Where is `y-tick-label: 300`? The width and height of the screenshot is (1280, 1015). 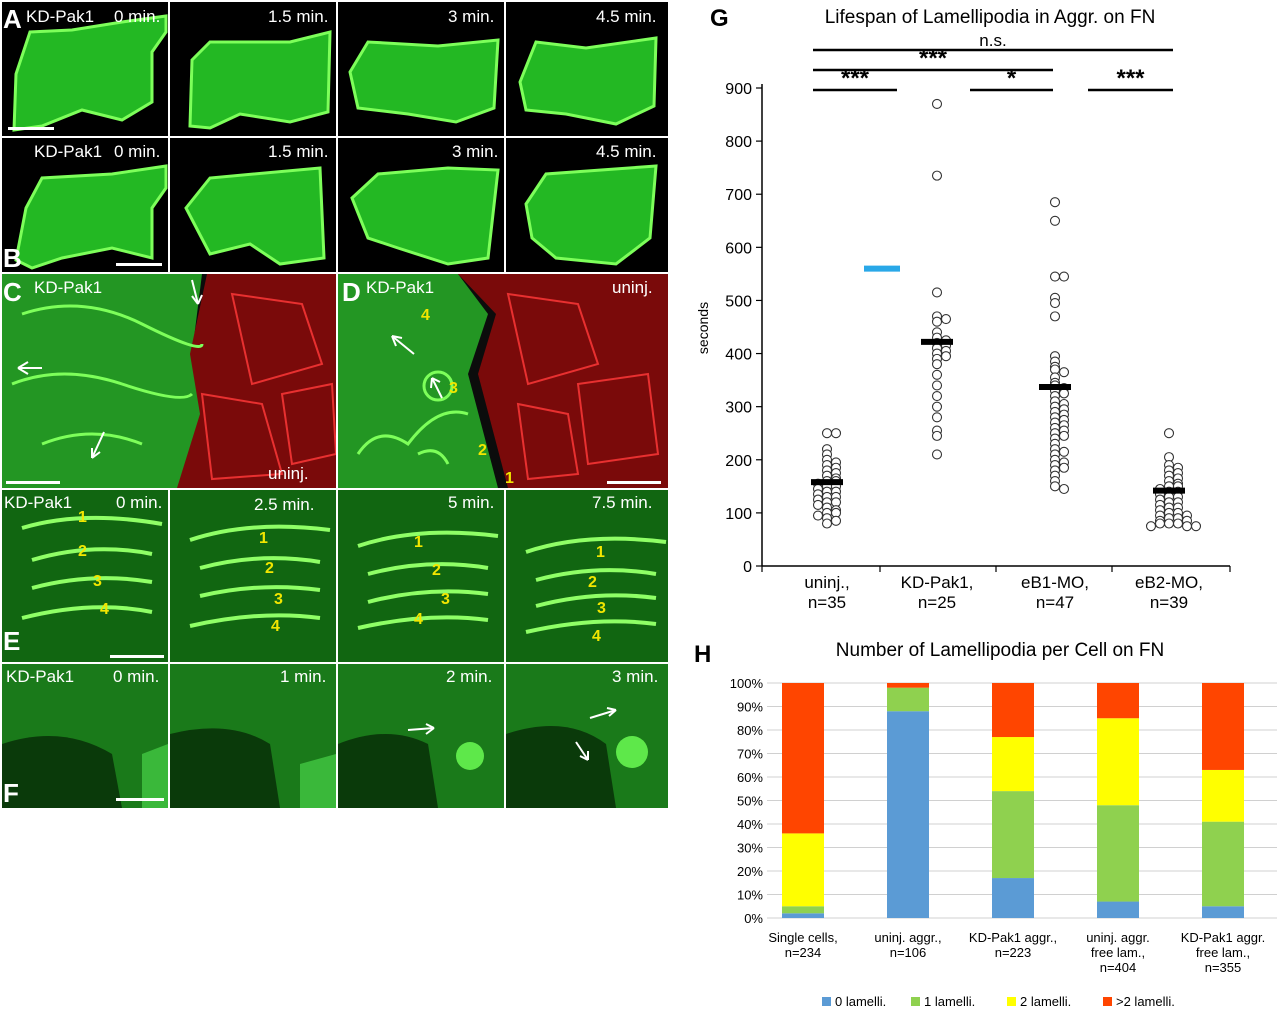
y-tick-label: 300 is located at coordinates (738, 408).